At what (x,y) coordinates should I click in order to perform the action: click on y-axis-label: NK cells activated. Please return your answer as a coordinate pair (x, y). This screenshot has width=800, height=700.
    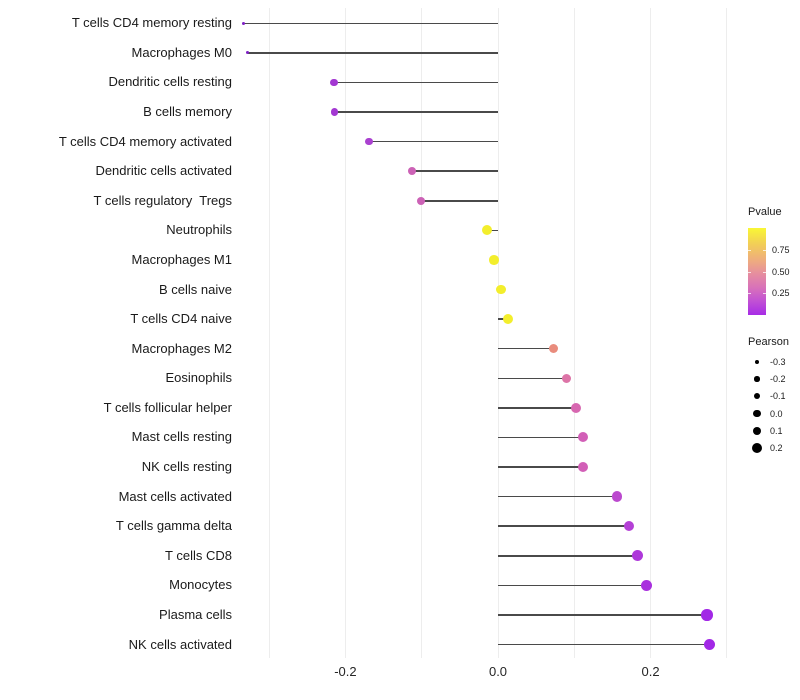
    Looking at the image, I should click on (180, 644).